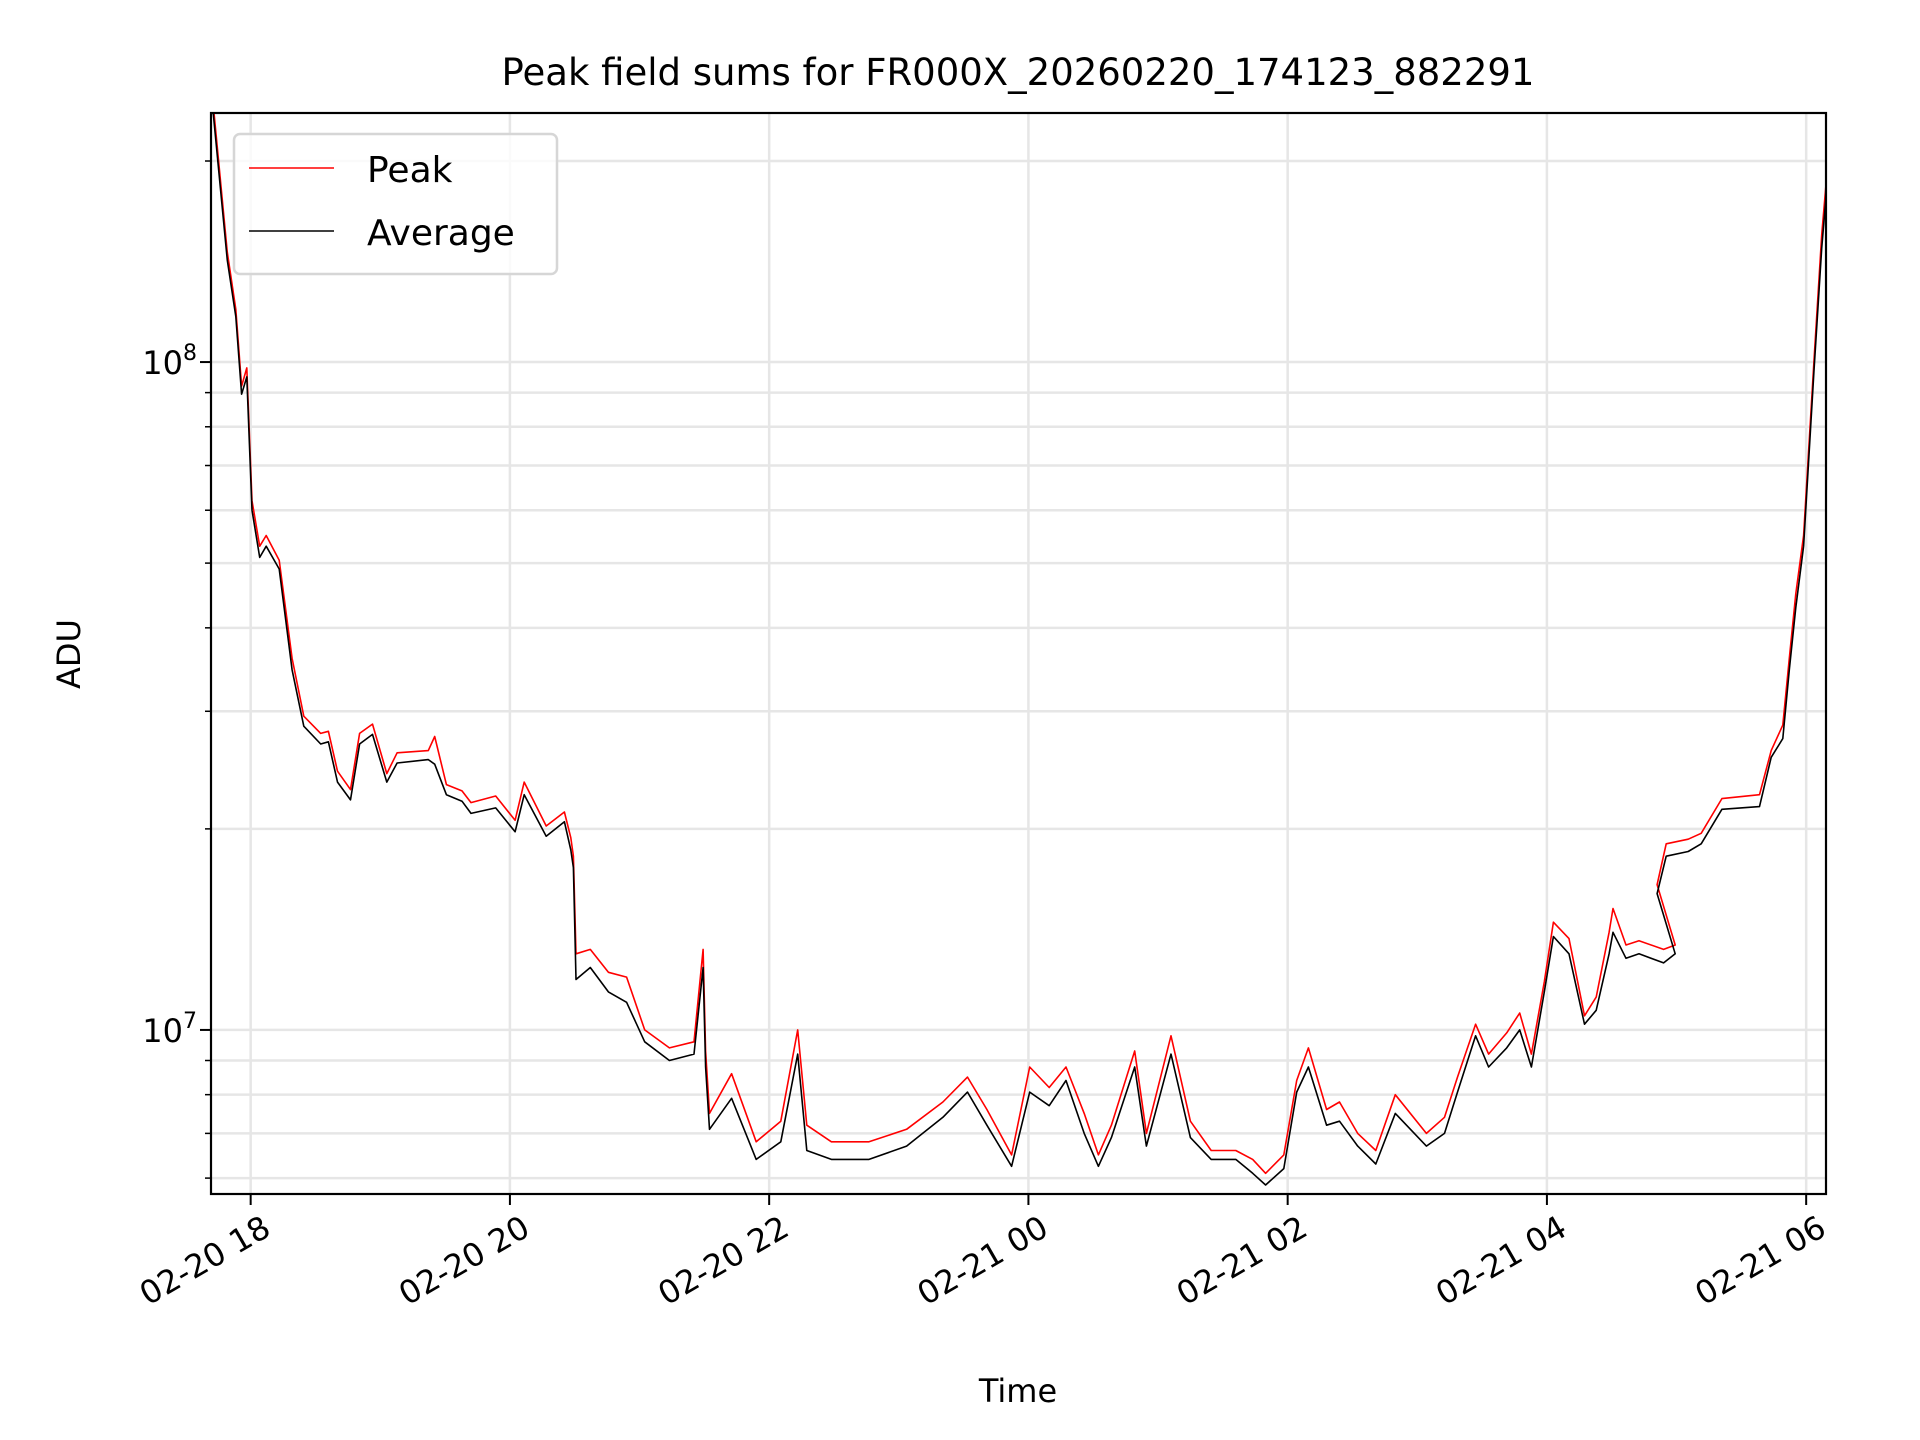  What do you see at coordinates (410, 170) in the screenshot?
I see `legend-peak-label: Peak` at bounding box center [410, 170].